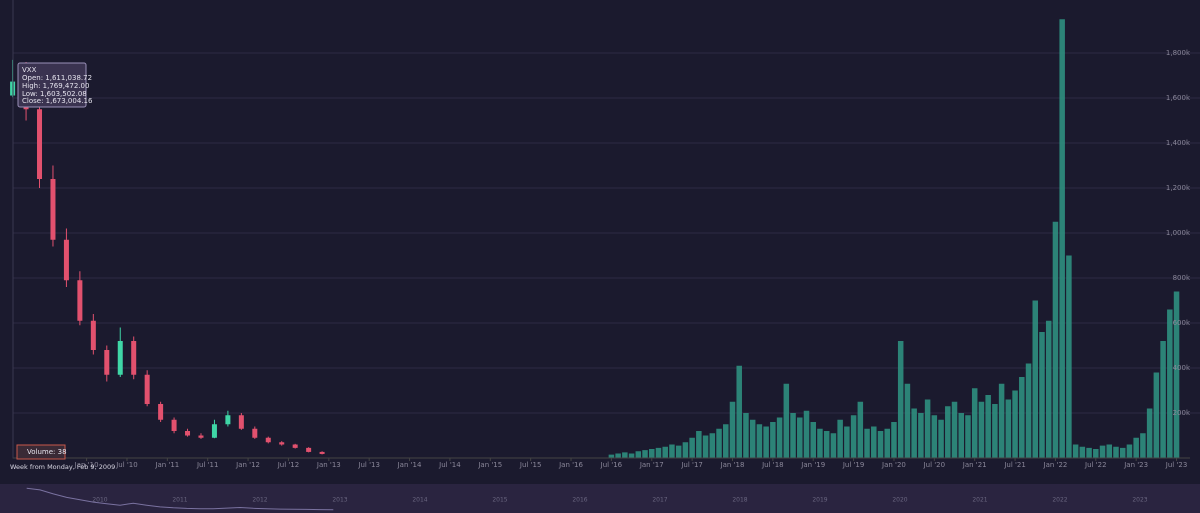  What do you see at coordinates (739, 500) in the screenshot?
I see `navigator-label: 2018` at bounding box center [739, 500].